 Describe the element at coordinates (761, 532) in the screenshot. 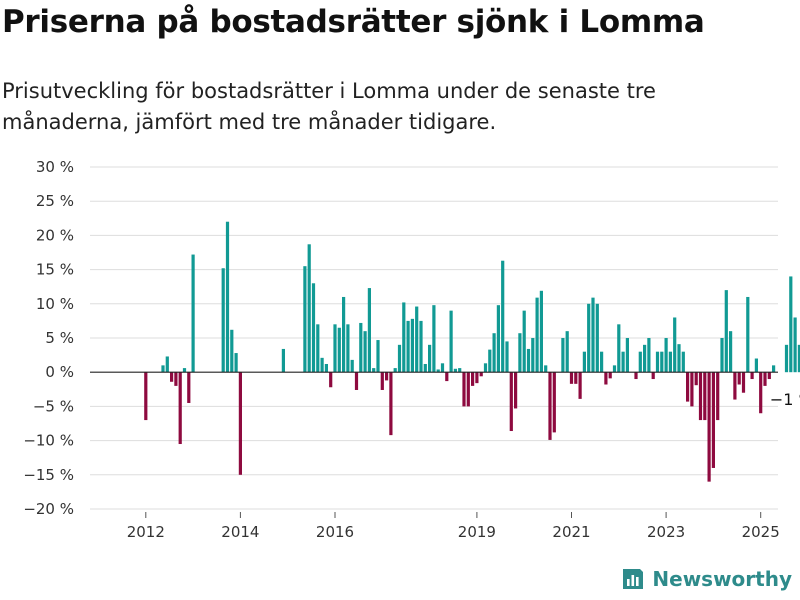

I see `x-tick-label: 2025` at that location.